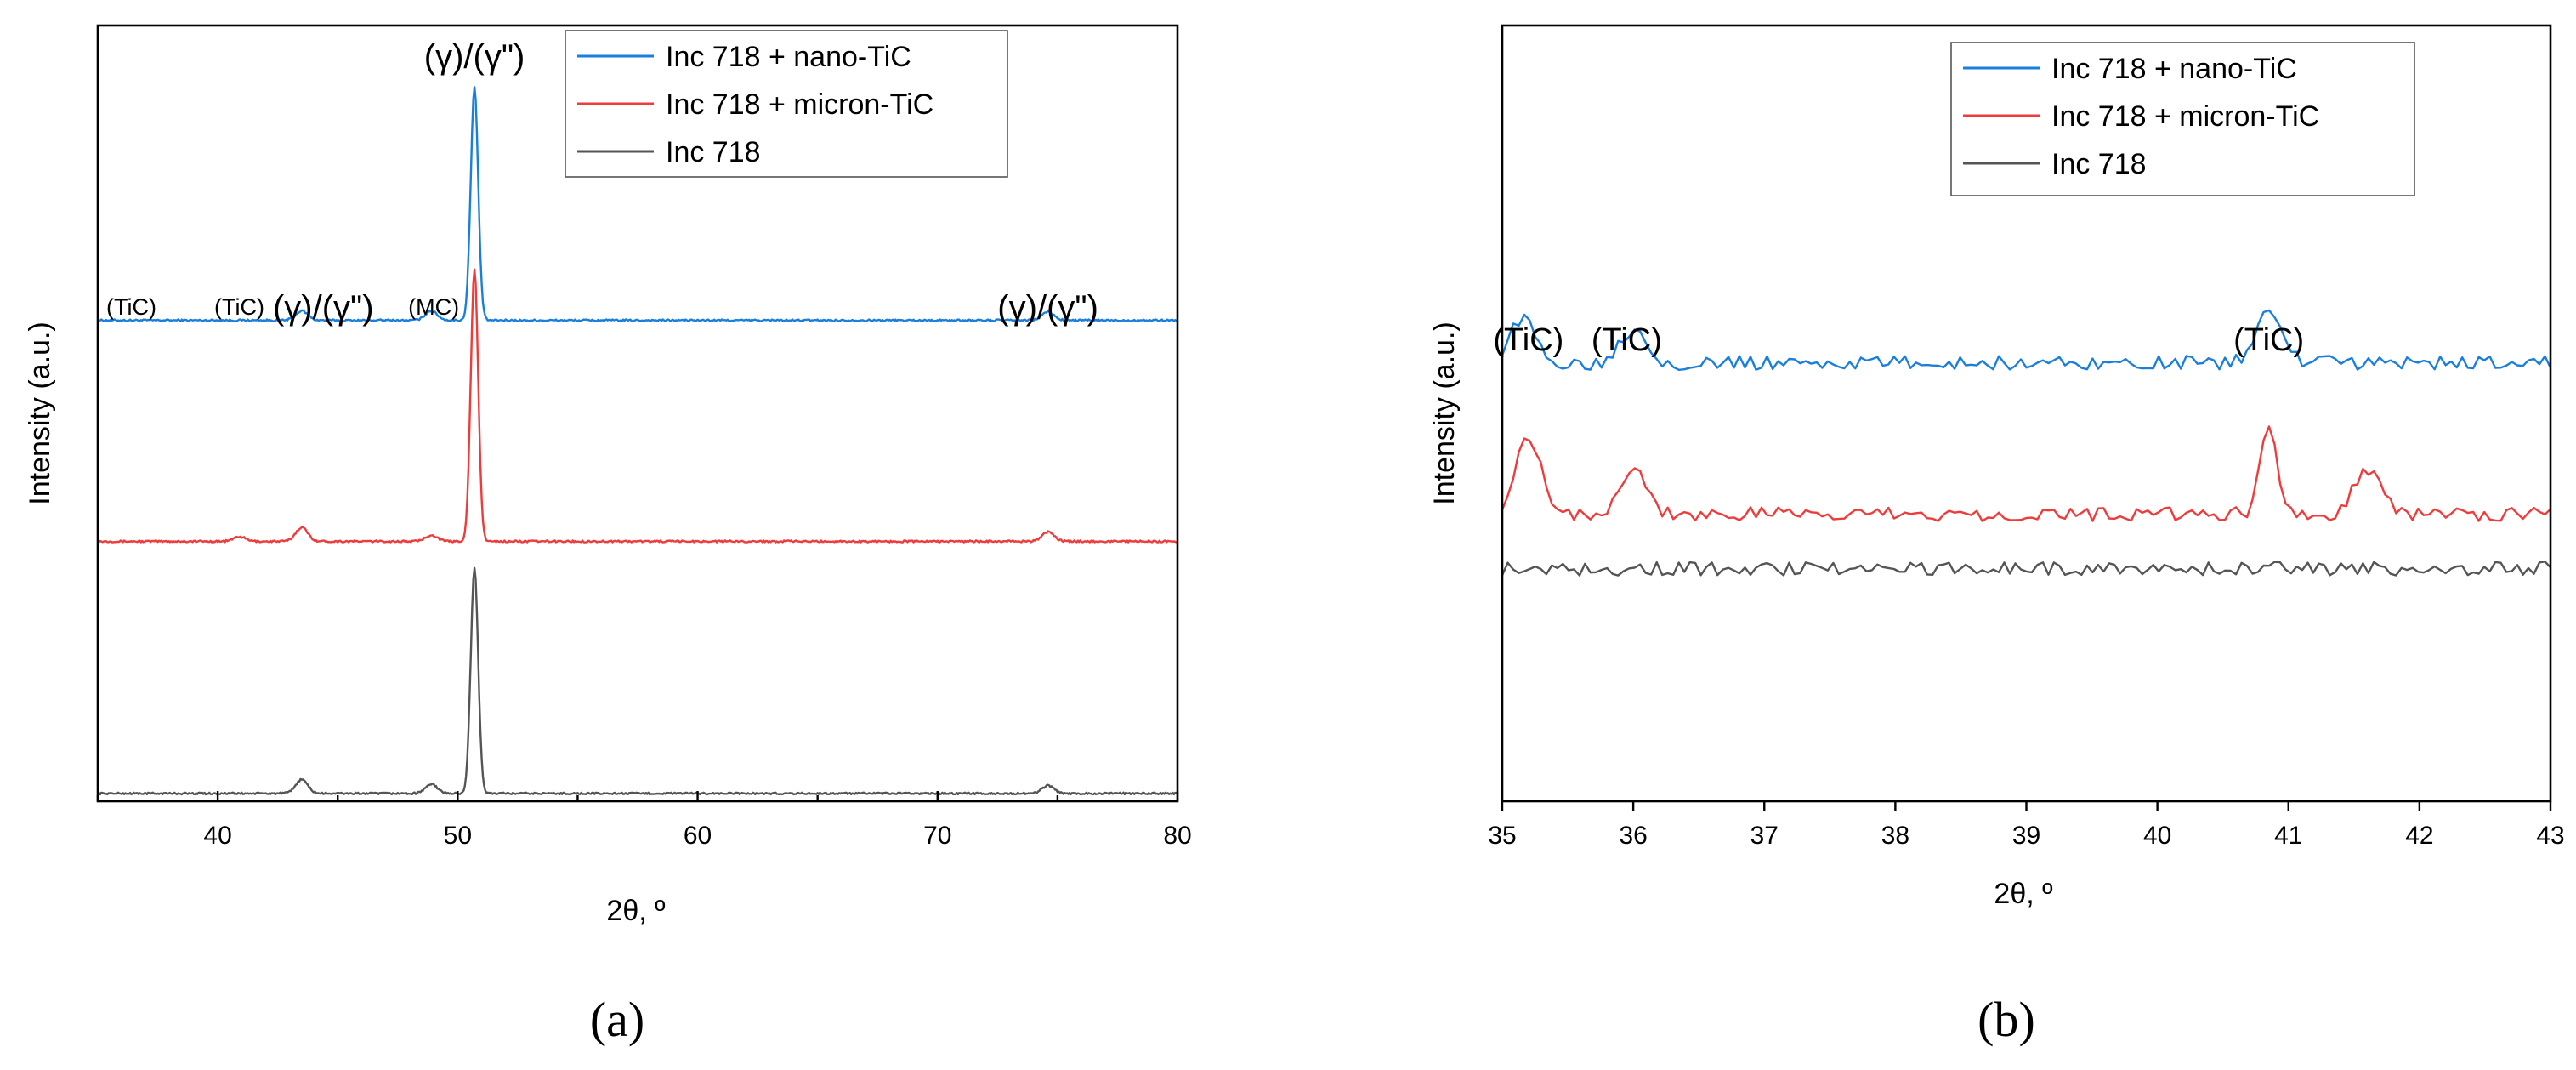 This screenshot has height=1070, width=2576. What do you see at coordinates (40, 413) in the screenshot?
I see `panel-a-y-axis-label: Intensity (a.u.)` at bounding box center [40, 413].